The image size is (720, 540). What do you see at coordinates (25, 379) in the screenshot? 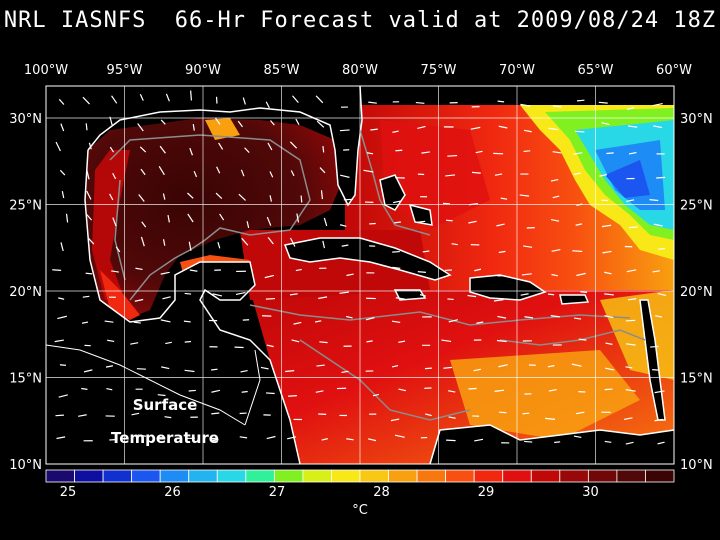
I see `lat-label-left: 15°N` at bounding box center [25, 379].